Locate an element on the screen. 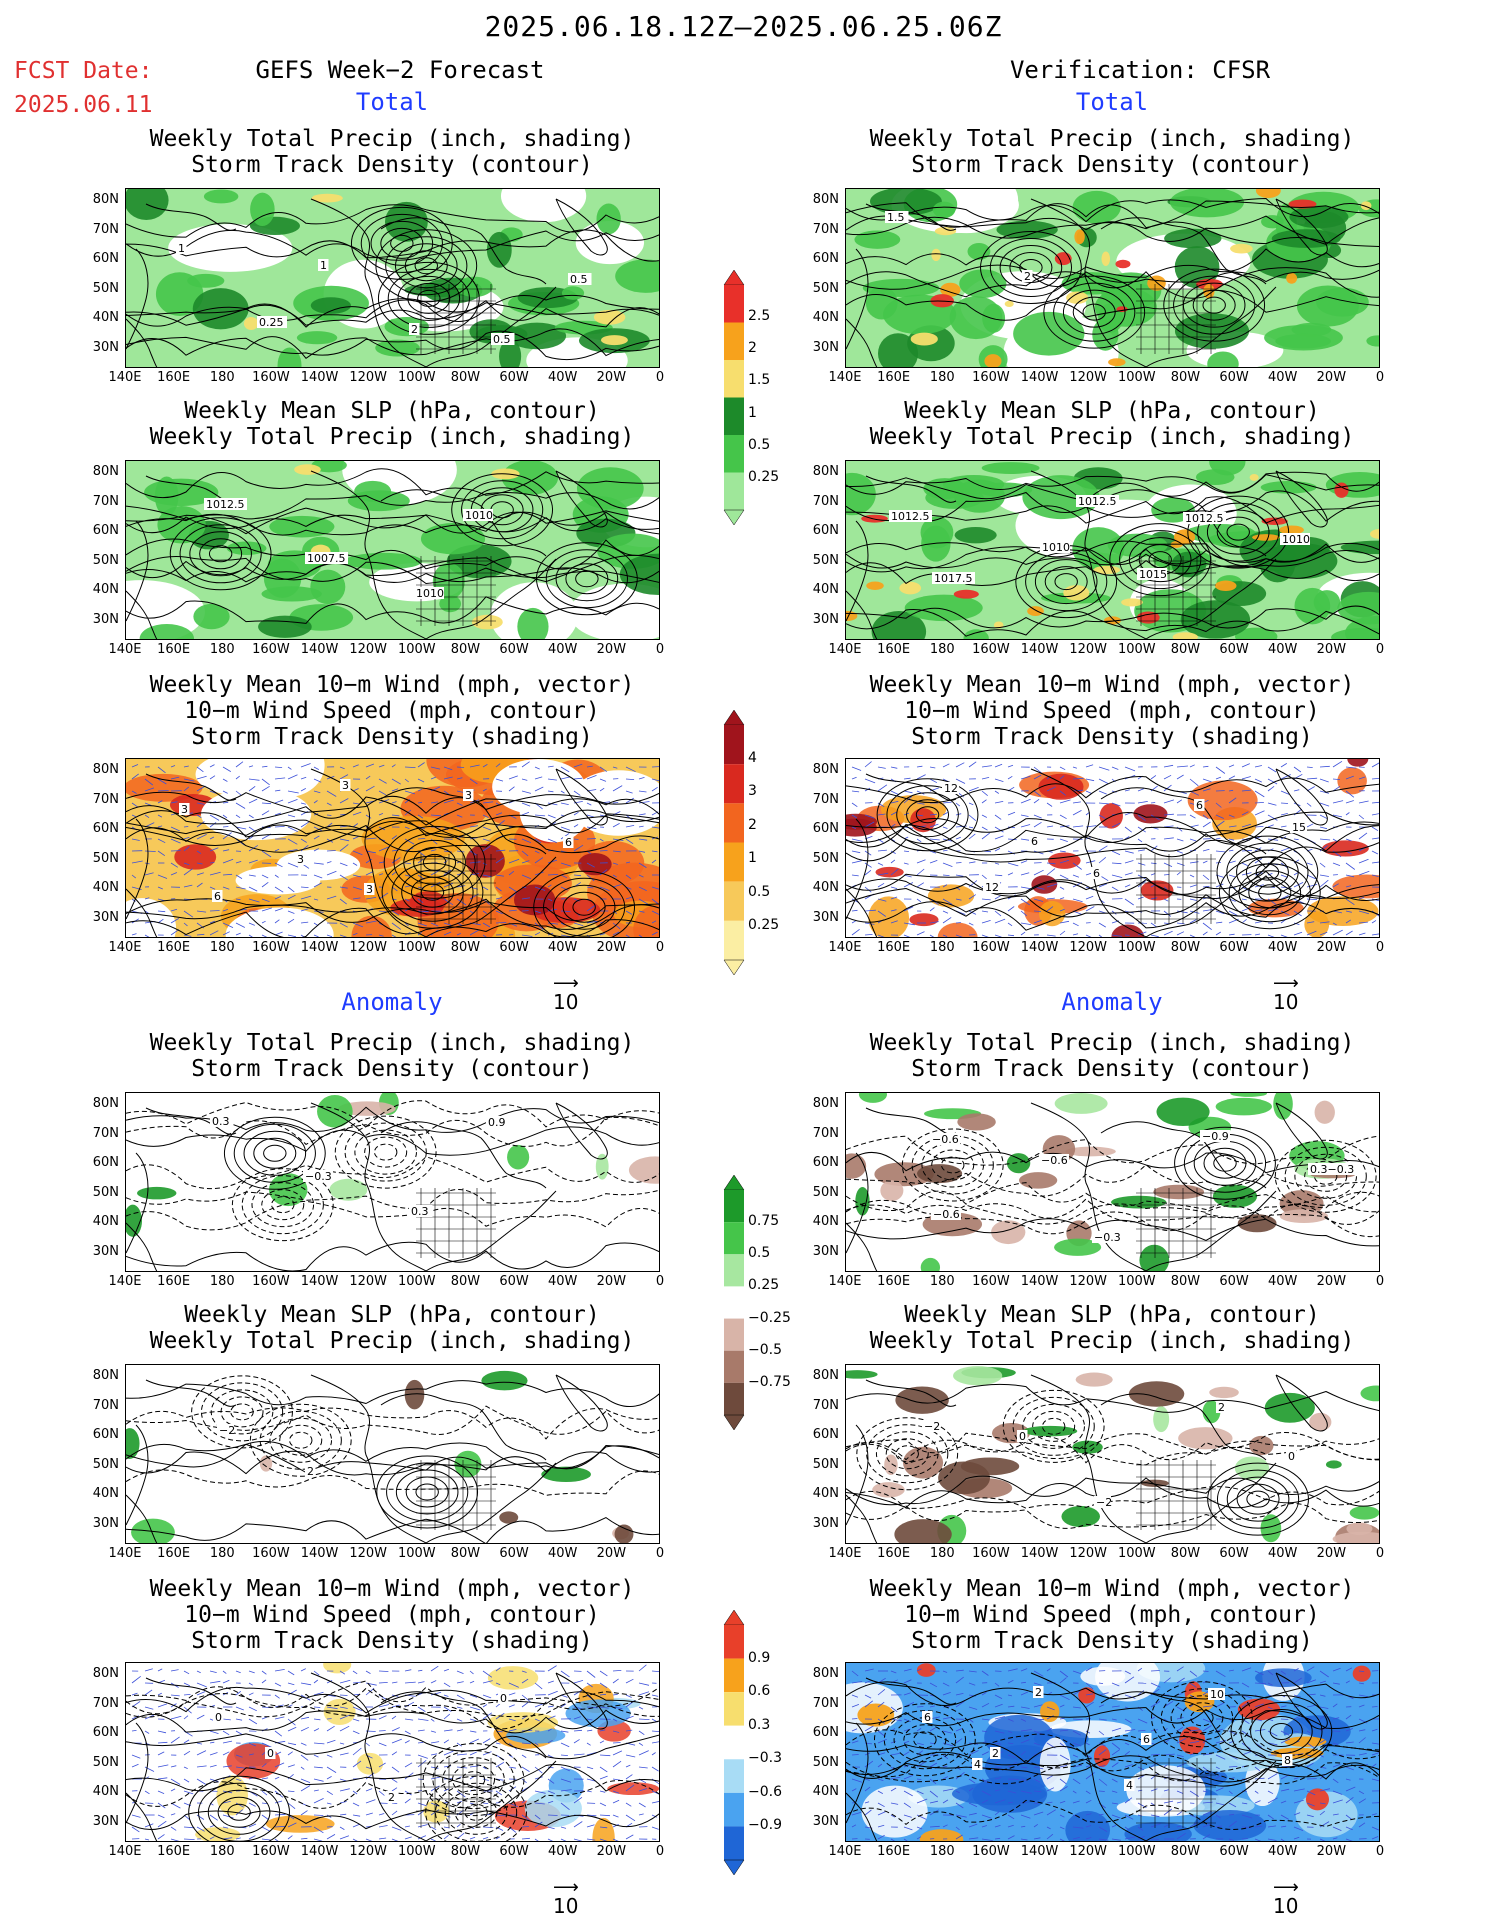  contour-label: −0.3 is located at coordinates (318, 1176).